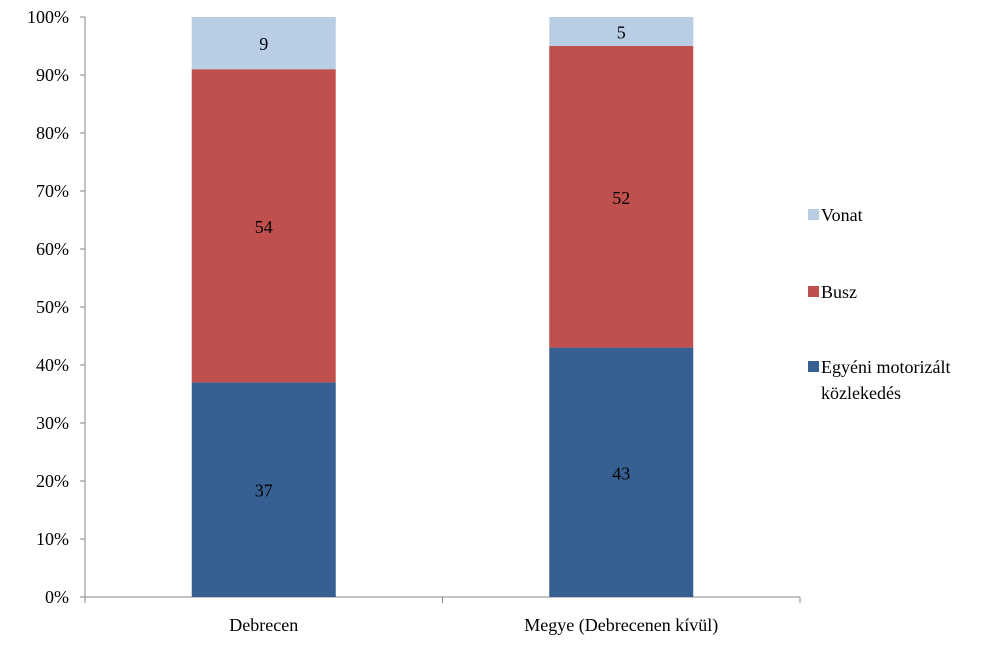  Describe the element at coordinates (885, 380) in the screenshot. I see `legend-label: Egyéni motorizált közlekedés` at that location.